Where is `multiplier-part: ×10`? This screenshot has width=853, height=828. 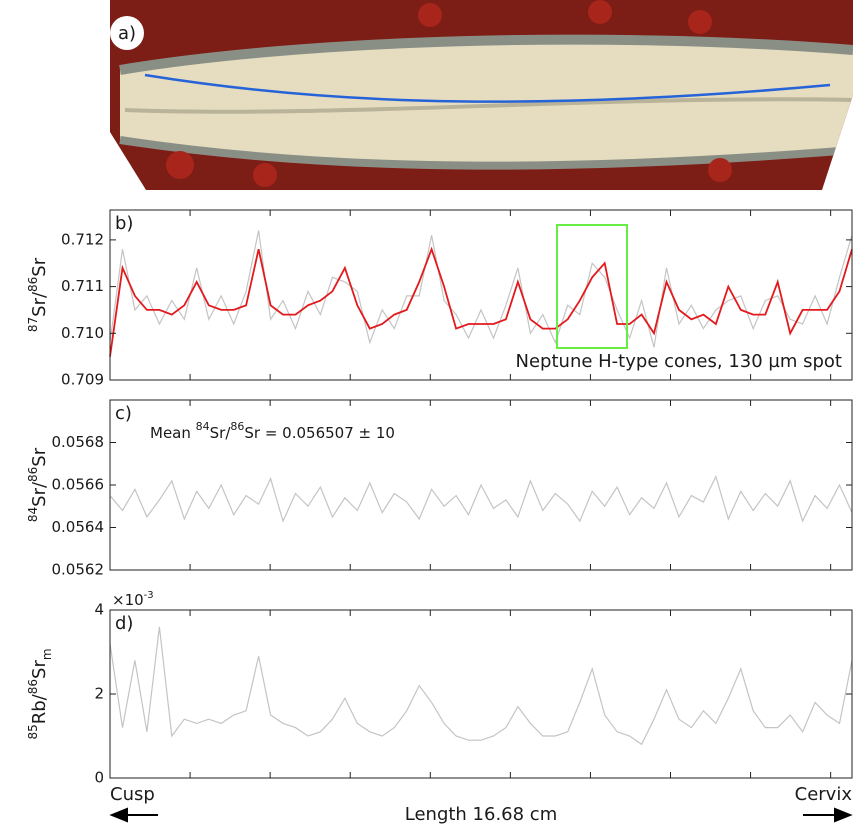
multiplier-part: ×10 is located at coordinates (128, 600).